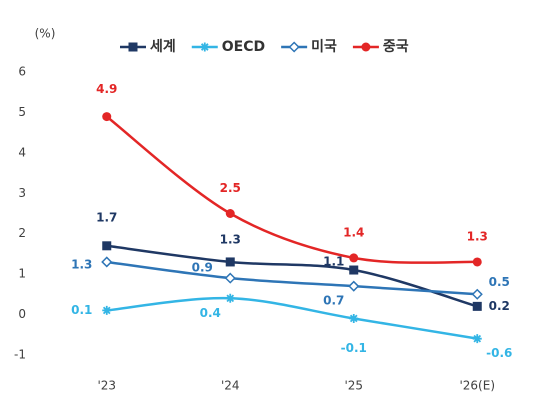 The width and height of the screenshot is (541, 419). What do you see at coordinates (20, 354) in the screenshot?
I see `y-tick-label: -1` at bounding box center [20, 354].